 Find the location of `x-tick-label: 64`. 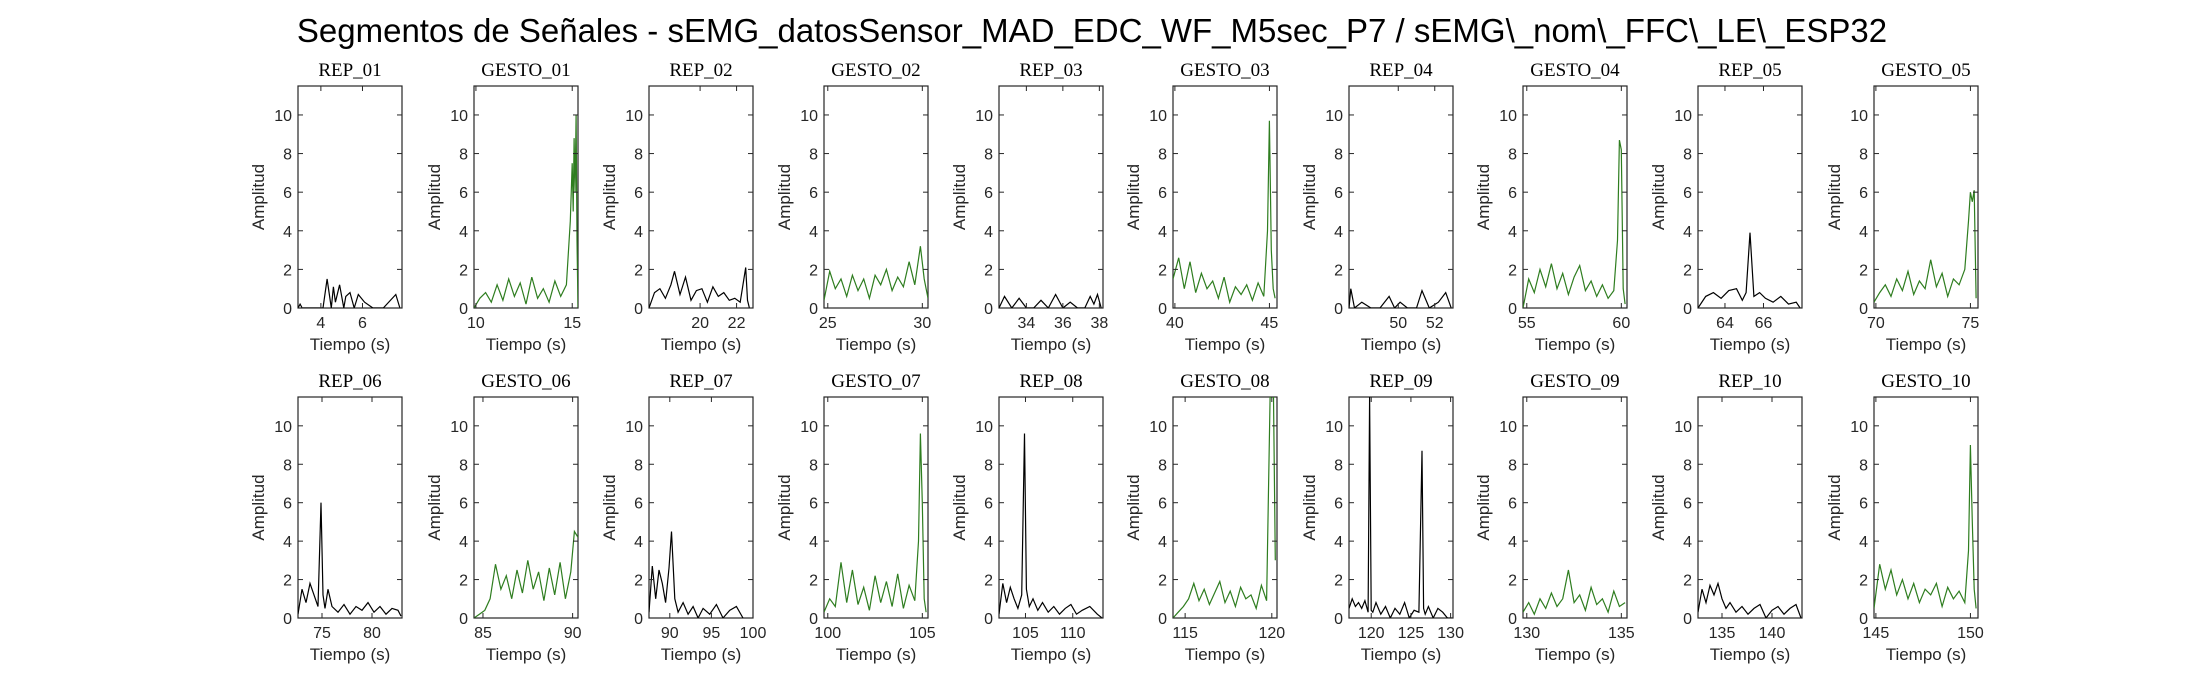

x-tick-label: 64 is located at coordinates (1725, 323).